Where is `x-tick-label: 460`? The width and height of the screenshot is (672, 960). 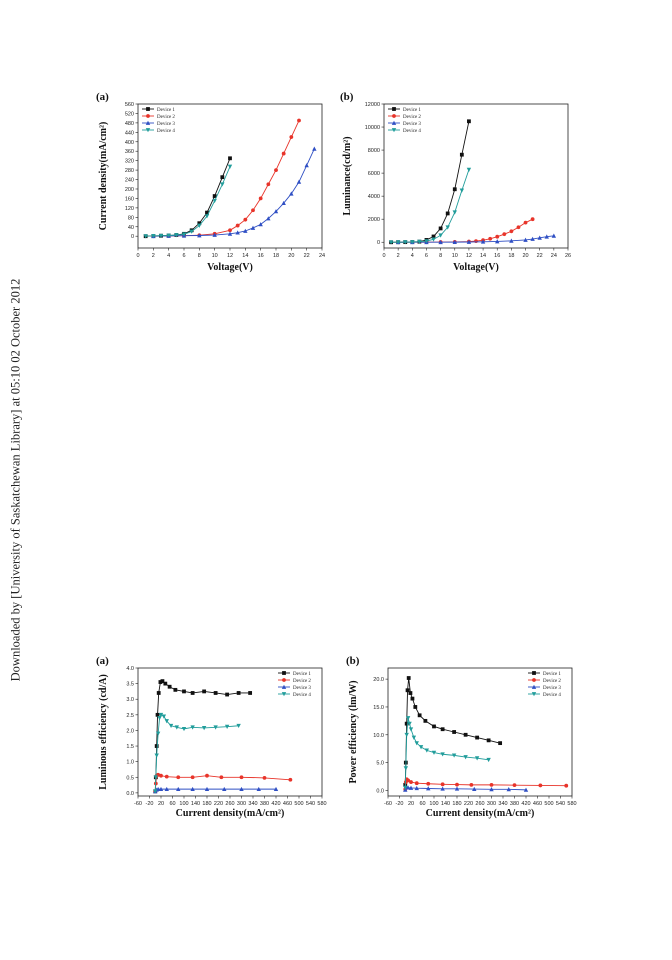 x-tick-label: 460 is located at coordinates (537, 804).